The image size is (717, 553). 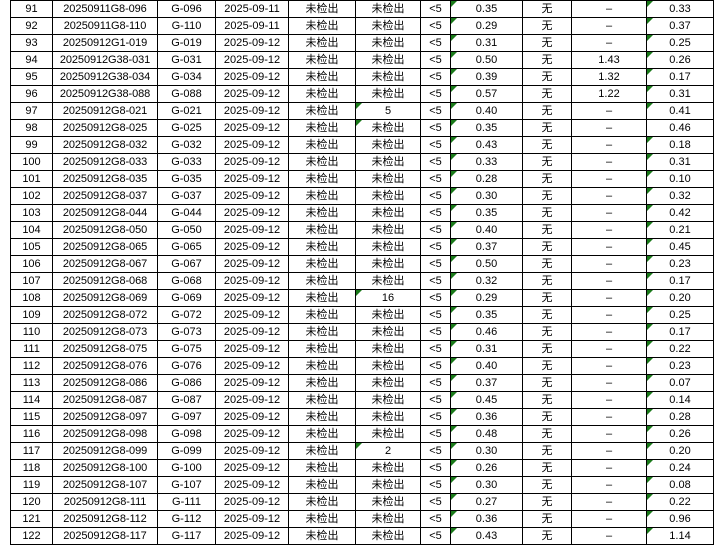 I want to click on sample-id-cell: 20250912G8-072, so click(x=105, y=315).